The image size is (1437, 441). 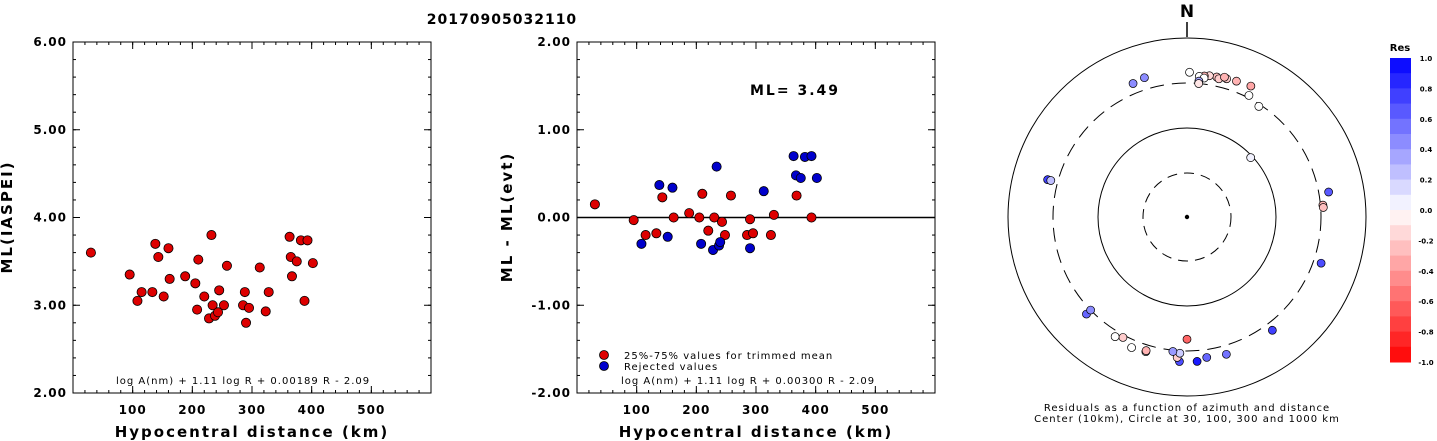 I want to click on colorbar-tick-label: -0.8, so click(x=1425, y=333).